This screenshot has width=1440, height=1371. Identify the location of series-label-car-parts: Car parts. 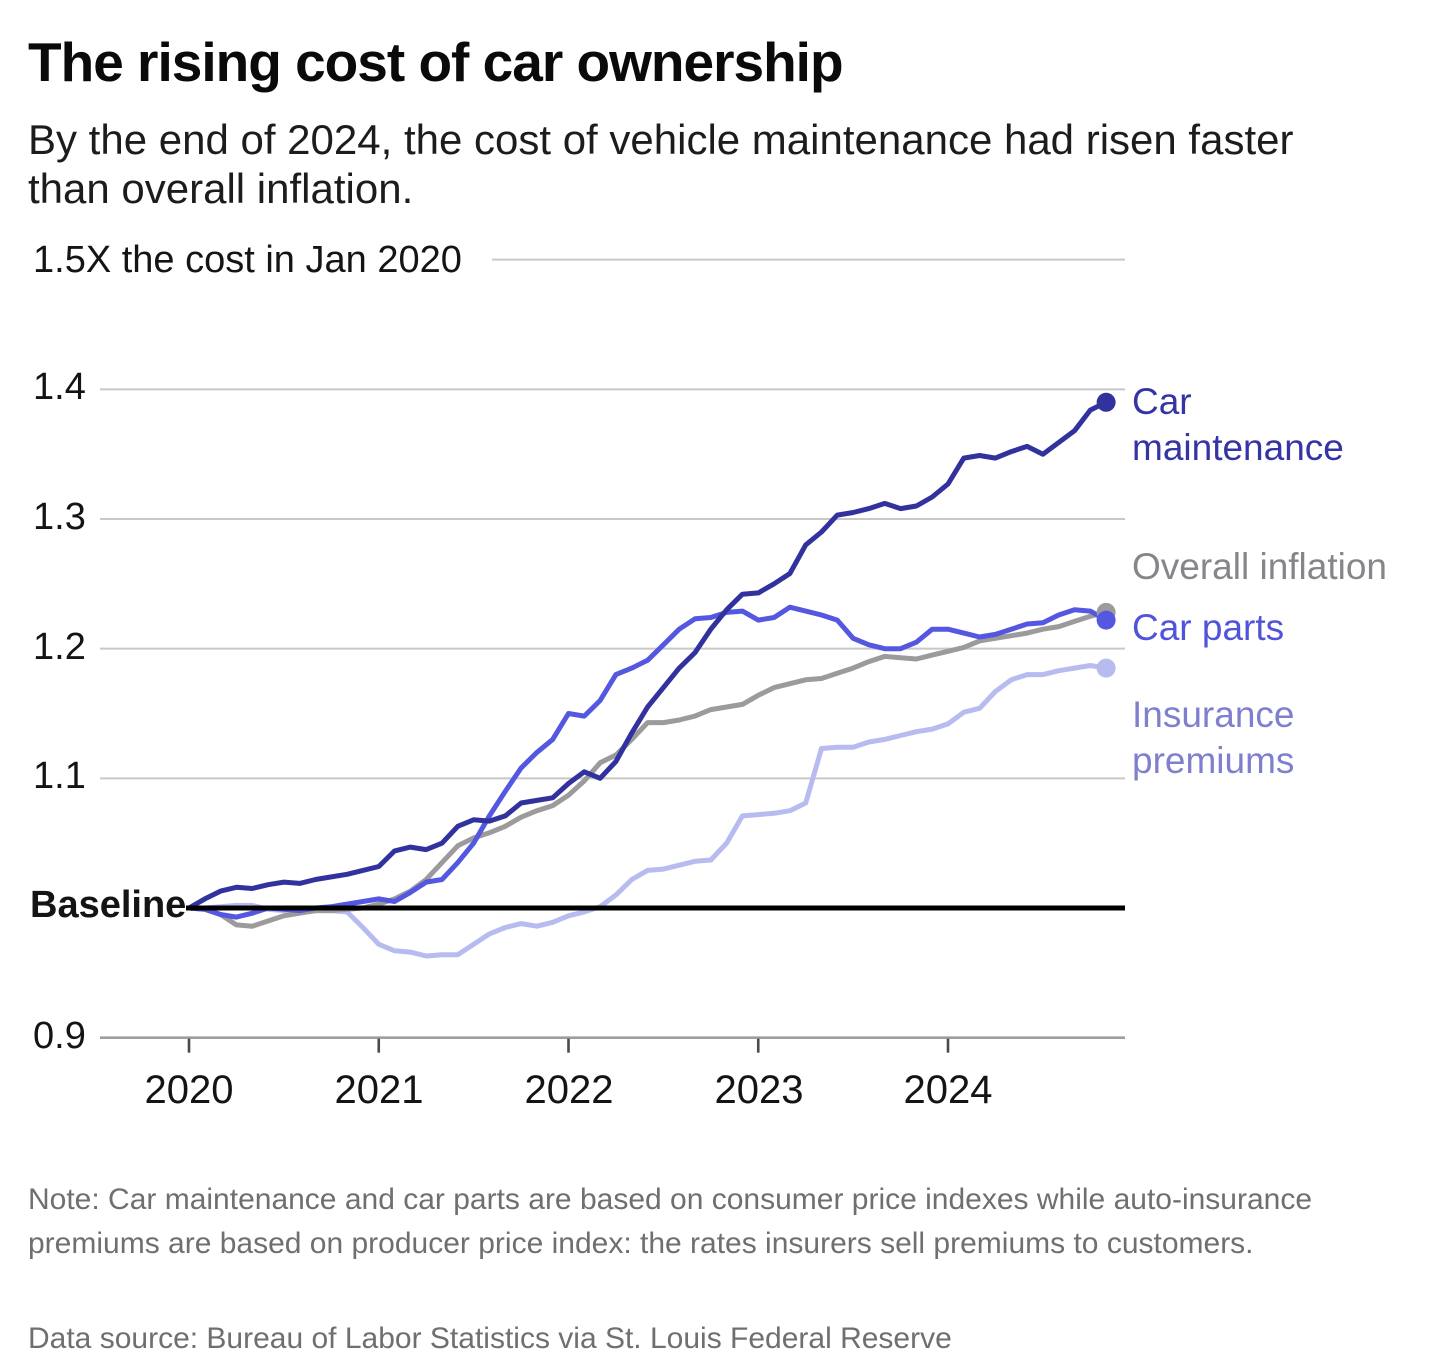
(1208, 627).